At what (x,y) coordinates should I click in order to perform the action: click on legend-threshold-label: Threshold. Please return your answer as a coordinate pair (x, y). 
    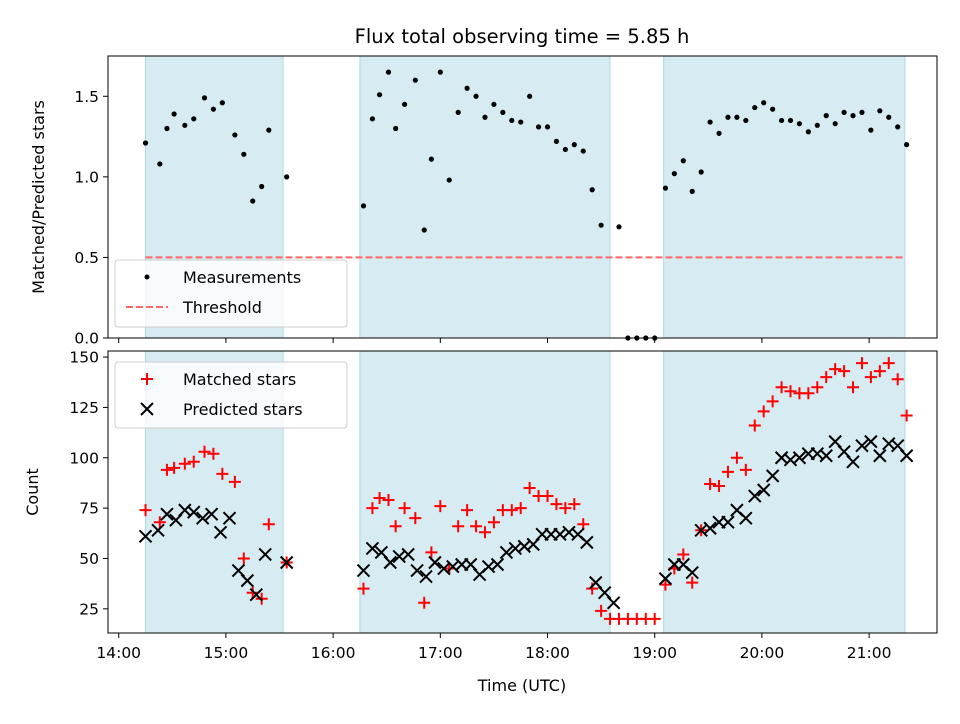
    Looking at the image, I should click on (222, 307).